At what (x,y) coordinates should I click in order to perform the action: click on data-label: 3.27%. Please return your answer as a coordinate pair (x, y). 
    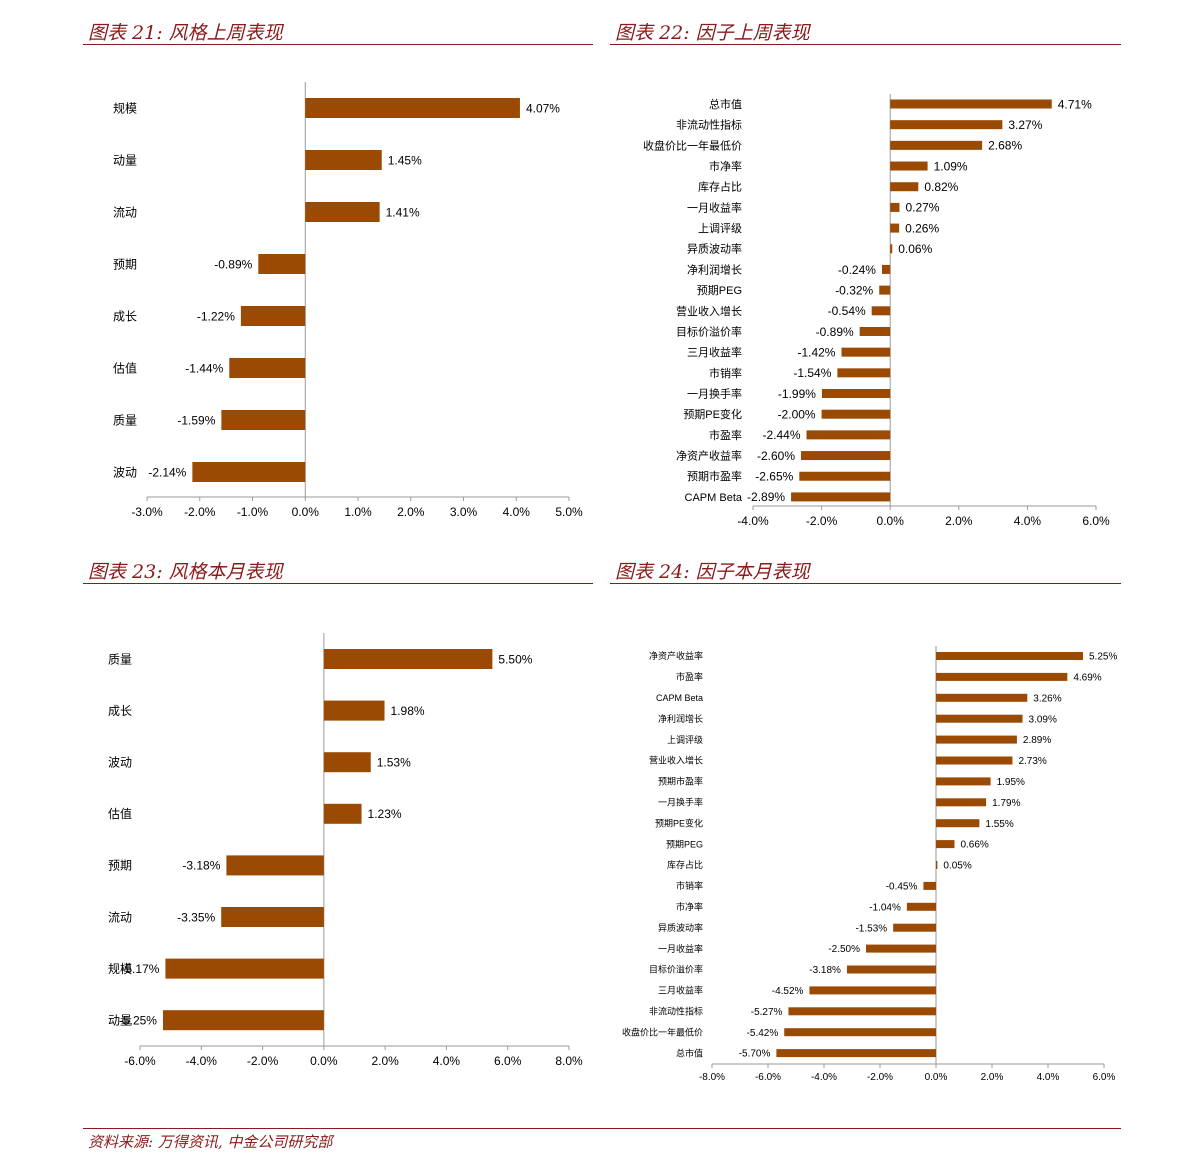
    Looking at the image, I should click on (1025, 125).